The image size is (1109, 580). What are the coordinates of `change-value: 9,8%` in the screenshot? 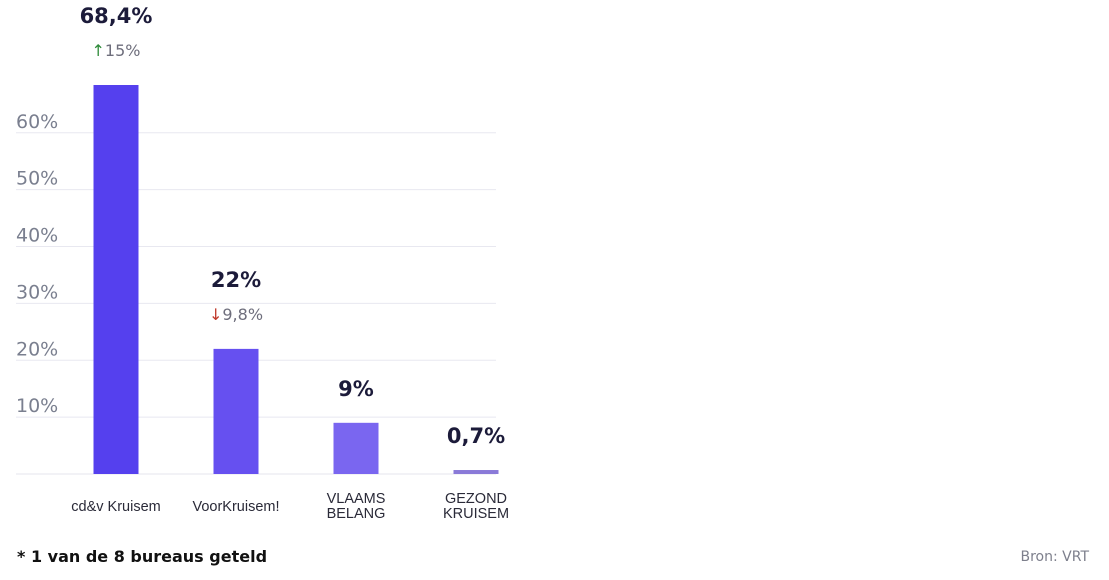 It's located at (242, 314).